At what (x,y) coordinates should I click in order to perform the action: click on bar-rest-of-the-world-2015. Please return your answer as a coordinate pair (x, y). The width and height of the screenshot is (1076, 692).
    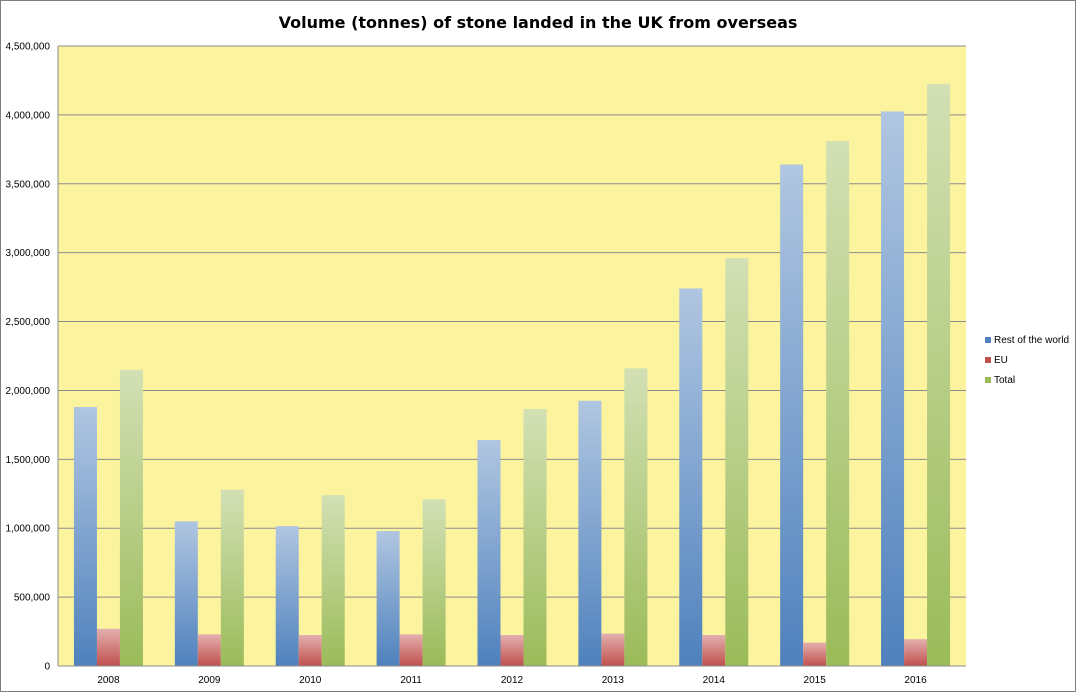
    Looking at the image, I should click on (792, 415).